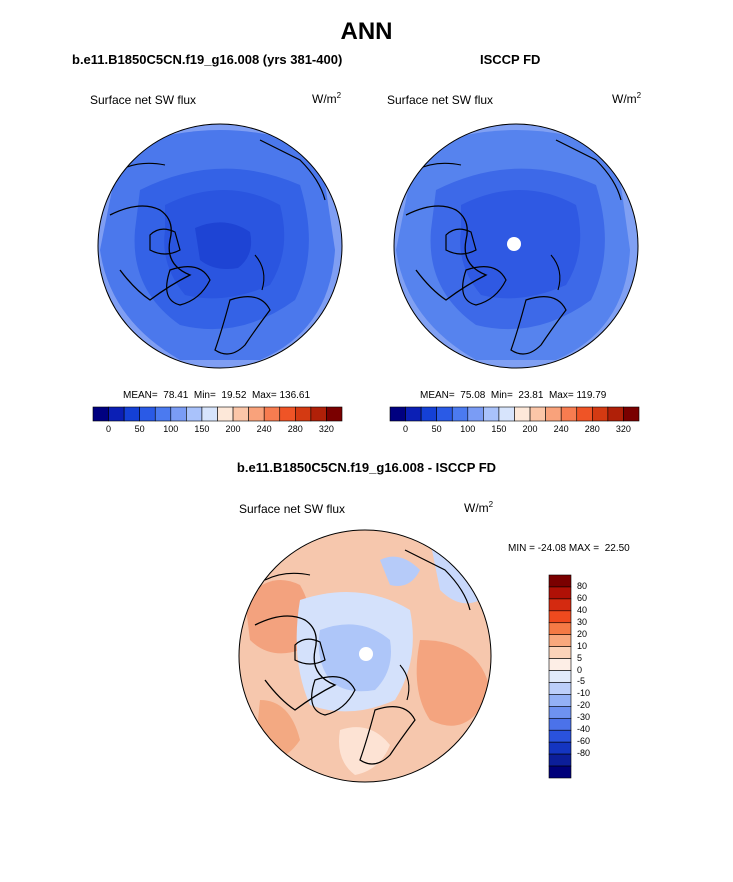 This screenshot has width=733, height=882. Describe the element at coordinates (584, 705) in the screenshot. I see `diff-colorbar-tick-label: -20` at that location.